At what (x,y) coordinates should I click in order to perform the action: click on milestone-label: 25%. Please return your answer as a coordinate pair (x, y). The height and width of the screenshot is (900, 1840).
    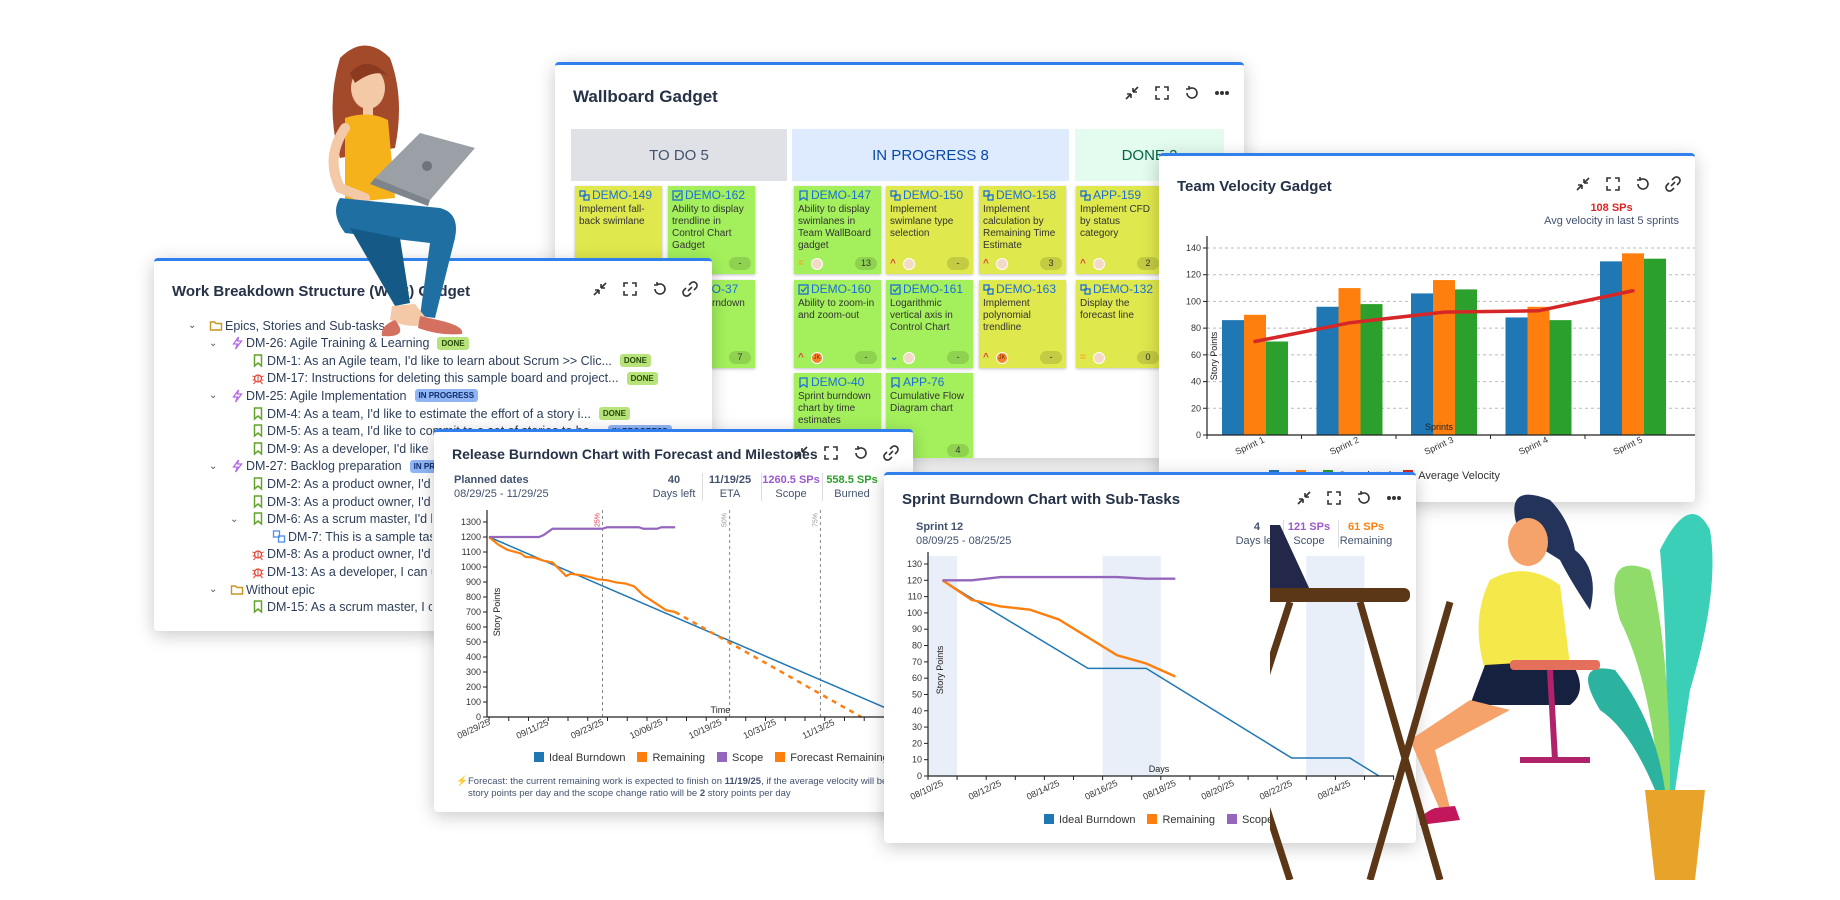
    Looking at the image, I should click on (598, 520).